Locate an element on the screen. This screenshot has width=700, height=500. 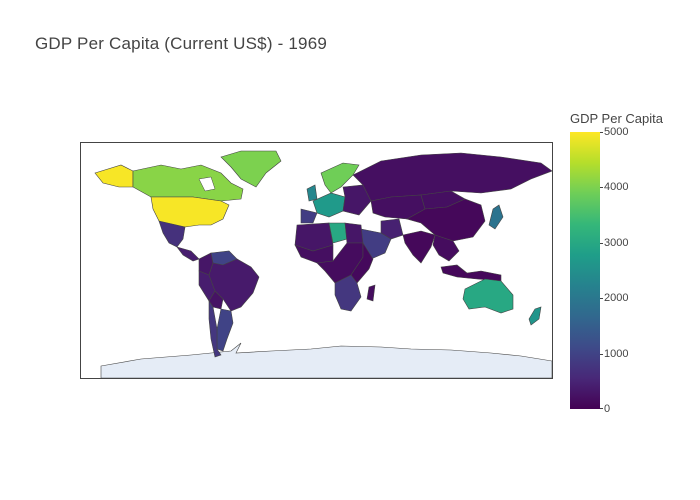
colorbar-tick-label: 5000 is located at coordinates (616, 132).